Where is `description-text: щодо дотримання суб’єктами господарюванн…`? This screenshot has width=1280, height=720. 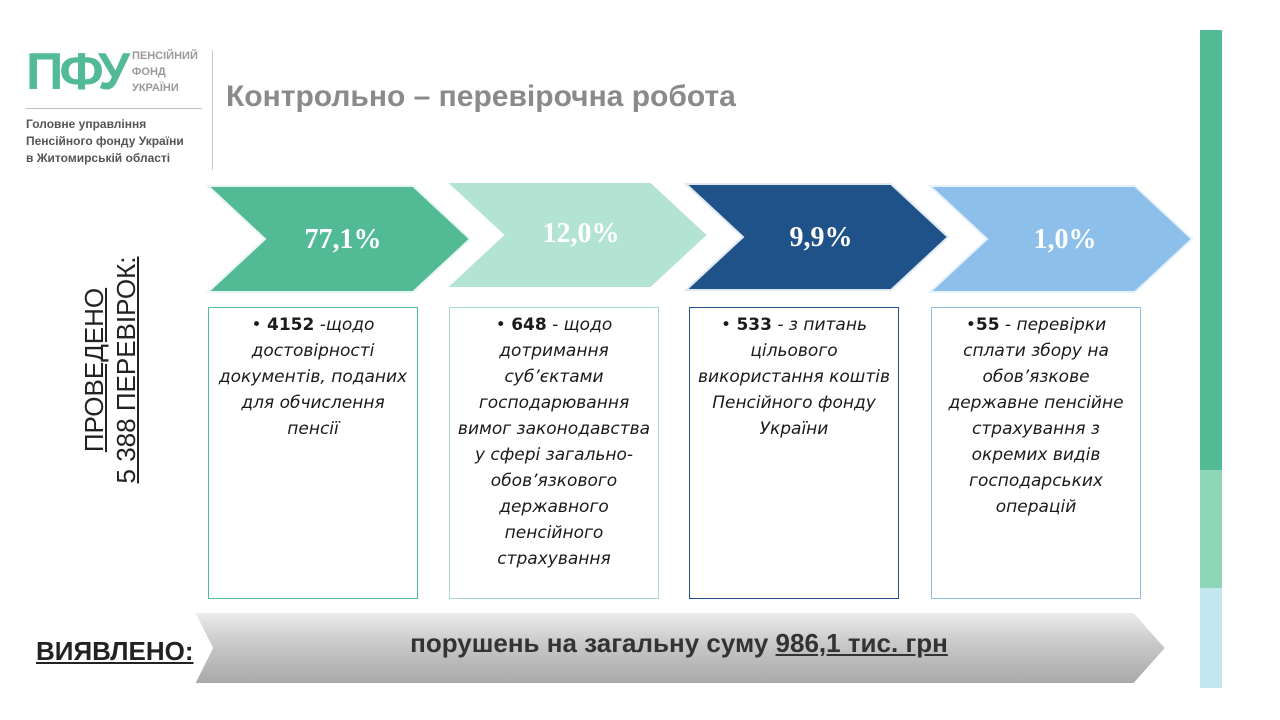
description-text: щодо дотримання суб’єктами господарюванн… is located at coordinates (554, 442).